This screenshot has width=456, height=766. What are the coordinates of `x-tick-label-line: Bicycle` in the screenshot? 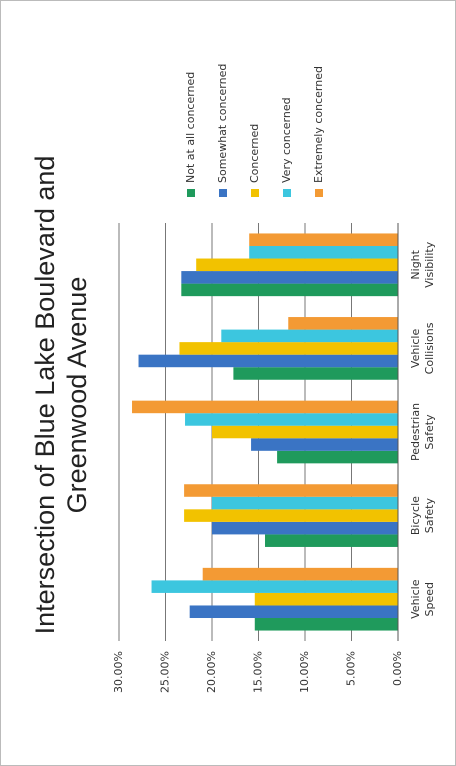 It's located at (415, 515).